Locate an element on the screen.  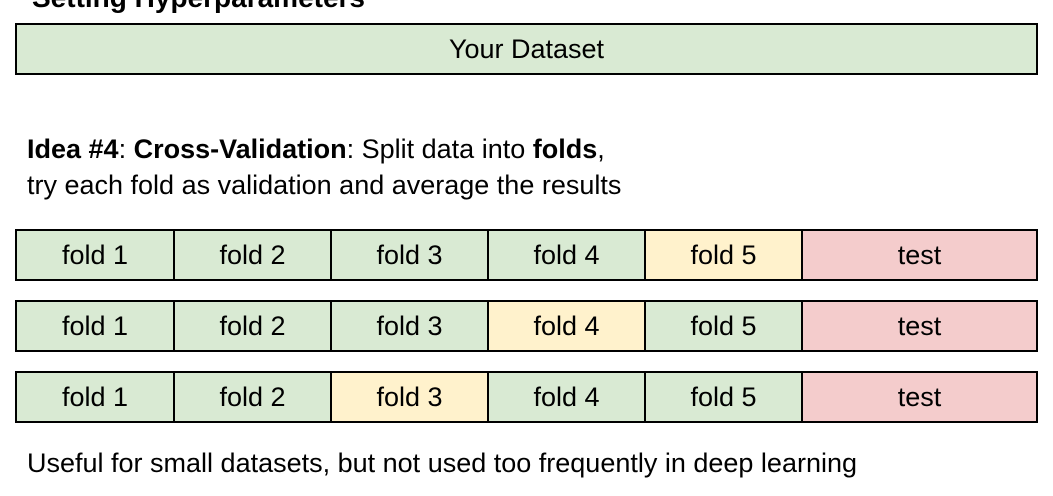
validation-fold-cell: fold 4 is located at coordinates (565, 326).